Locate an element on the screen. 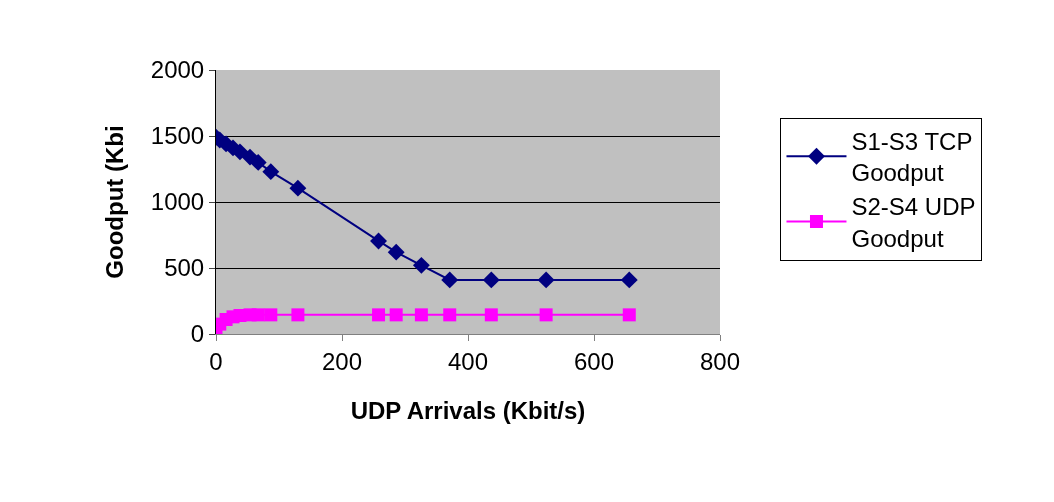  legend-label: S2-S4 UDP Goodput is located at coordinates (913, 222).